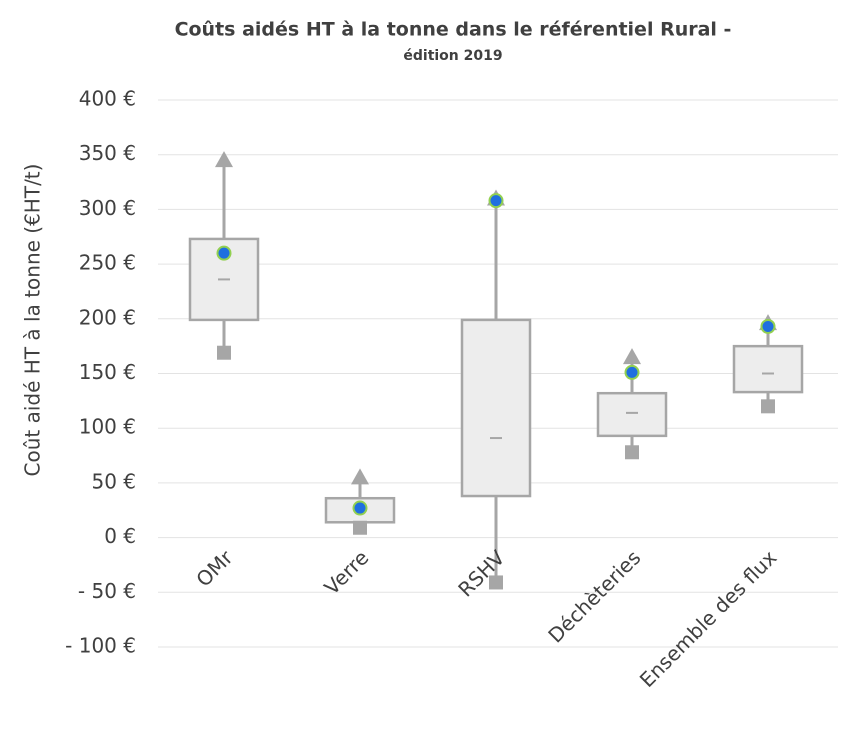 The image size is (846, 735). What do you see at coordinates (107, 263) in the screenshot?
I see `y-tick-label: 250 €` at bounding box center [107, 263].